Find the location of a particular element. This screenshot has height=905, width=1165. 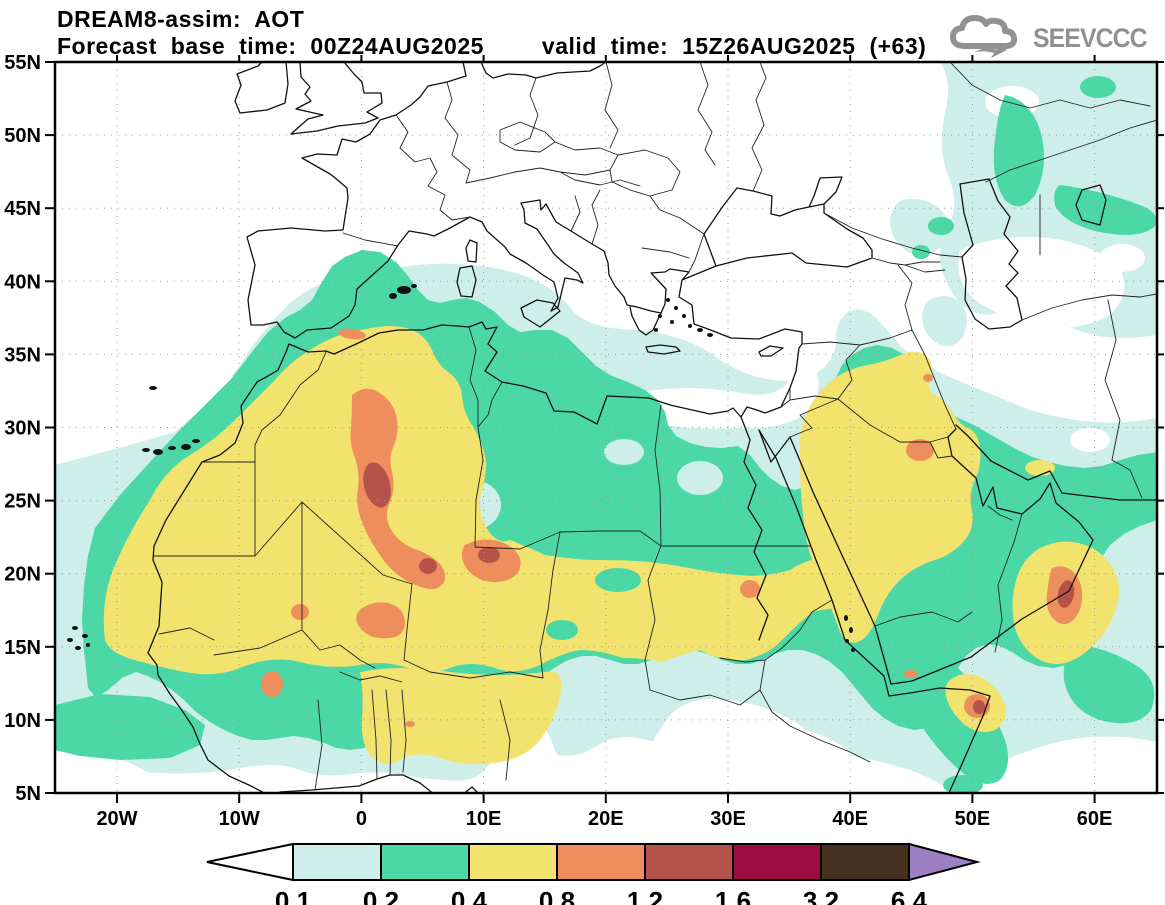

lon-label: 10E is located at coordinates (484, 819).